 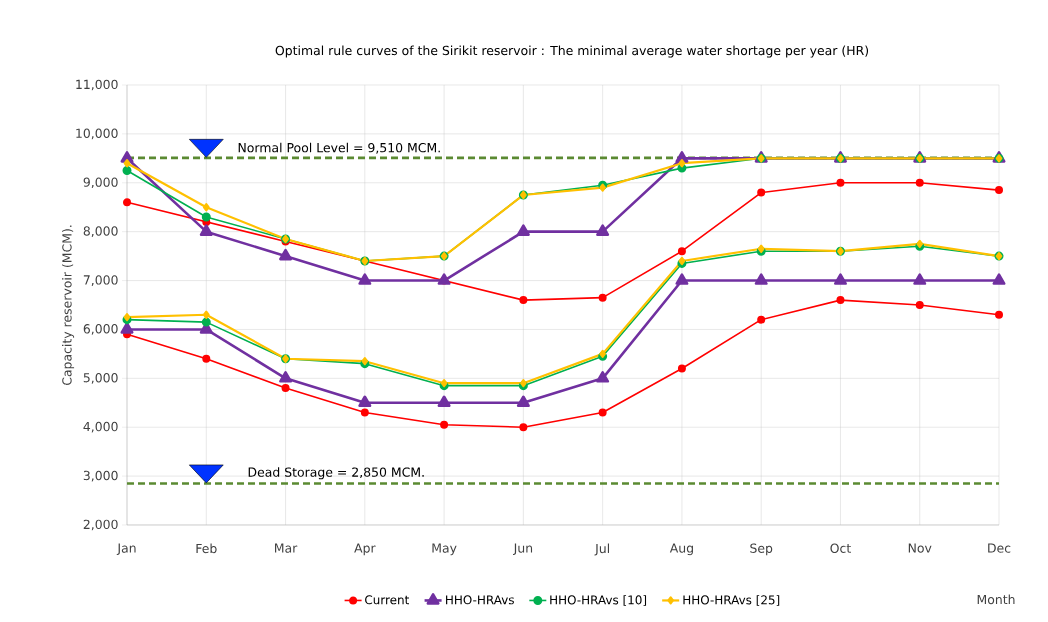 I want to click on y-tick-label: 9,000, so click(x=100, y=183).